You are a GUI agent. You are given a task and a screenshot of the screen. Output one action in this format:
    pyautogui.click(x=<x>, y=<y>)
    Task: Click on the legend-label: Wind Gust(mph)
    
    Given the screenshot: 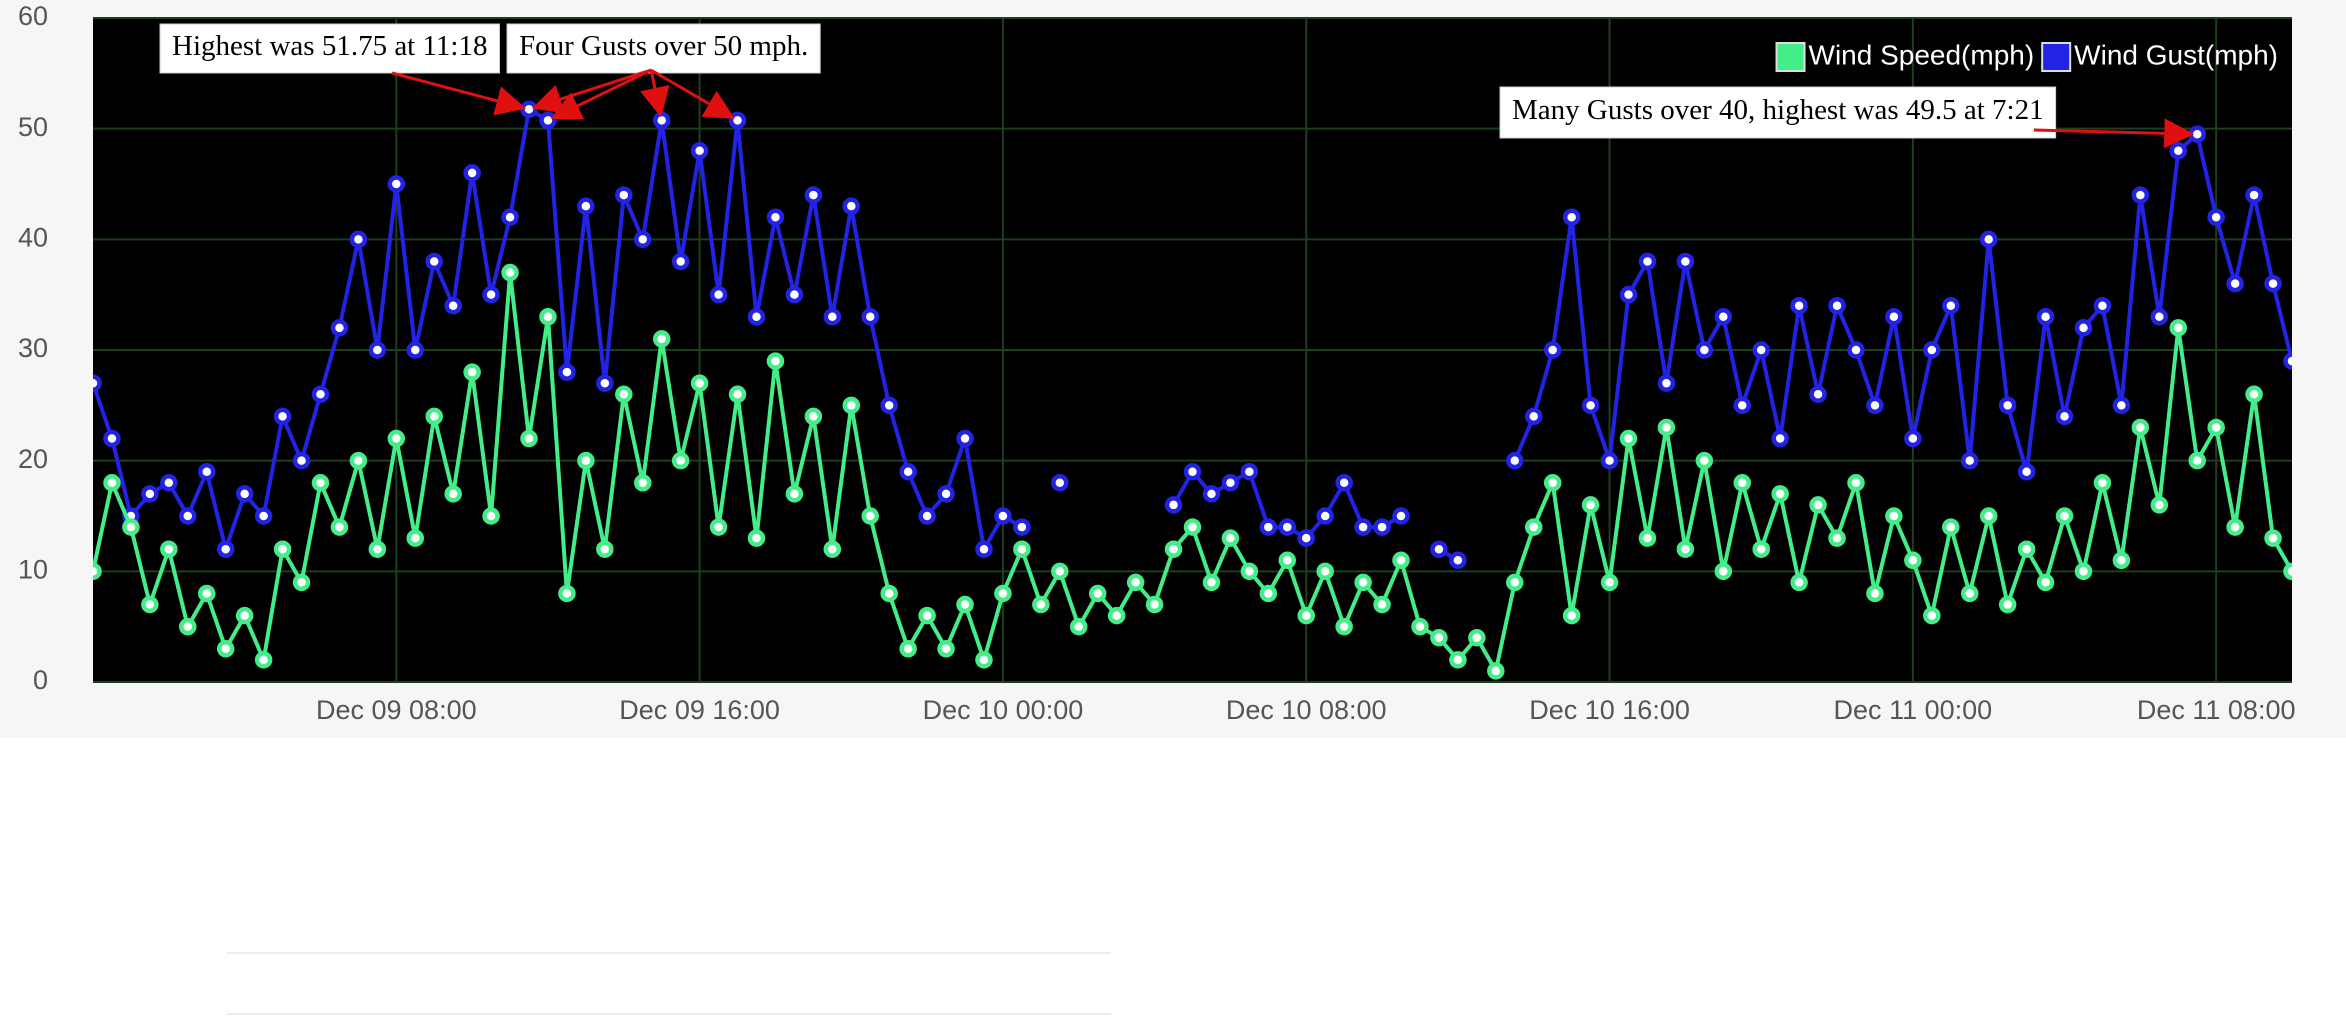 What is the action you would take?
    pyautogui.click(x=2176, y=54)
    